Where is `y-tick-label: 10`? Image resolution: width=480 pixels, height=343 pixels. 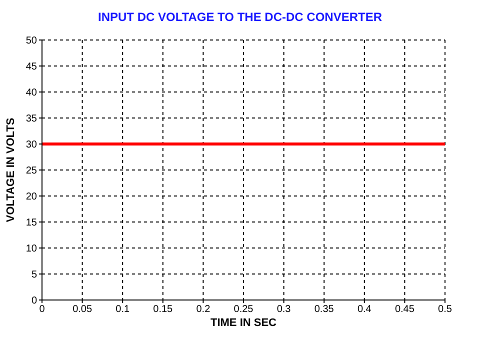
y-tick-label: 10 is located at coordinates (32, 249).